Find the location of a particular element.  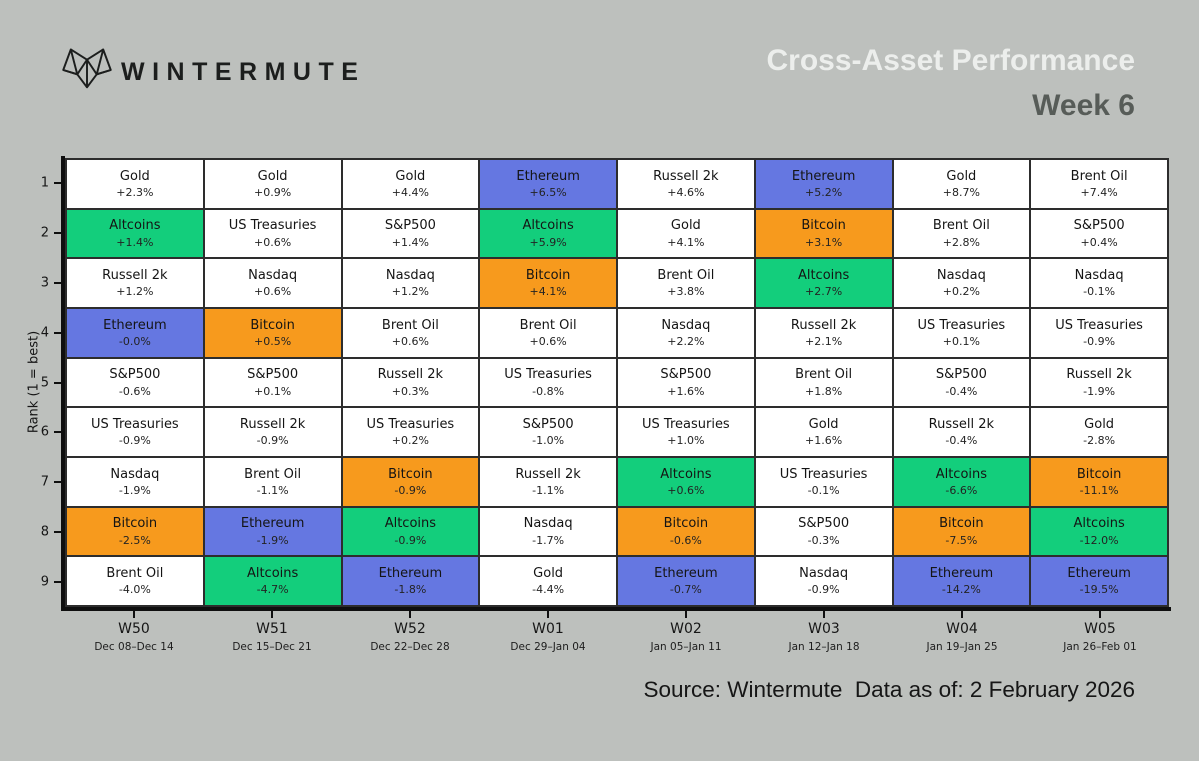

rank-cell: Altcoins +2.7% is located at coordinates (823, 283).